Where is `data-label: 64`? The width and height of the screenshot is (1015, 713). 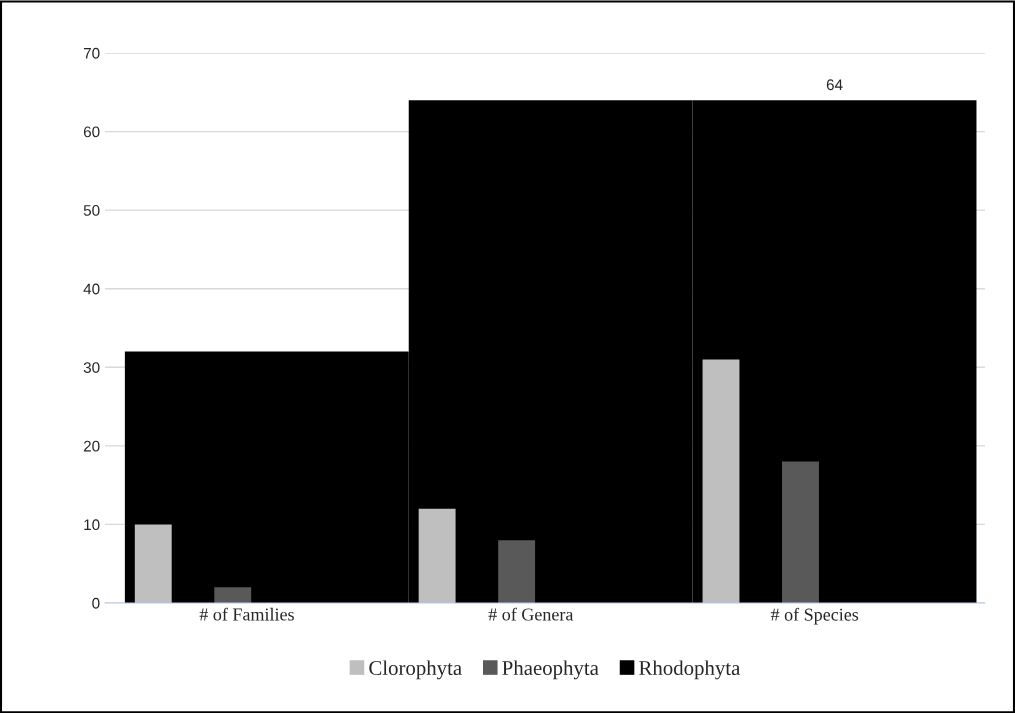
data-label: 64 is located at coordinates (834, 85).